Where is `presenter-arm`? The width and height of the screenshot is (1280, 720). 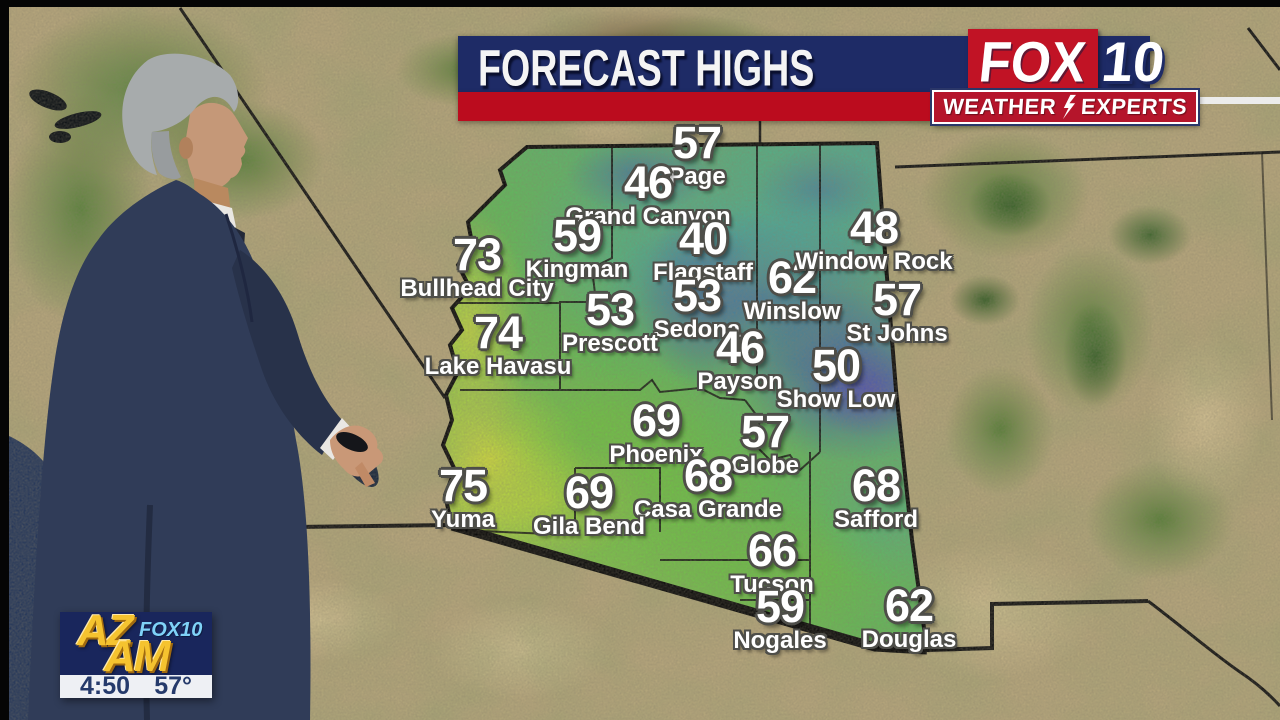 presenter-arm is located at coordinates (287, 352).